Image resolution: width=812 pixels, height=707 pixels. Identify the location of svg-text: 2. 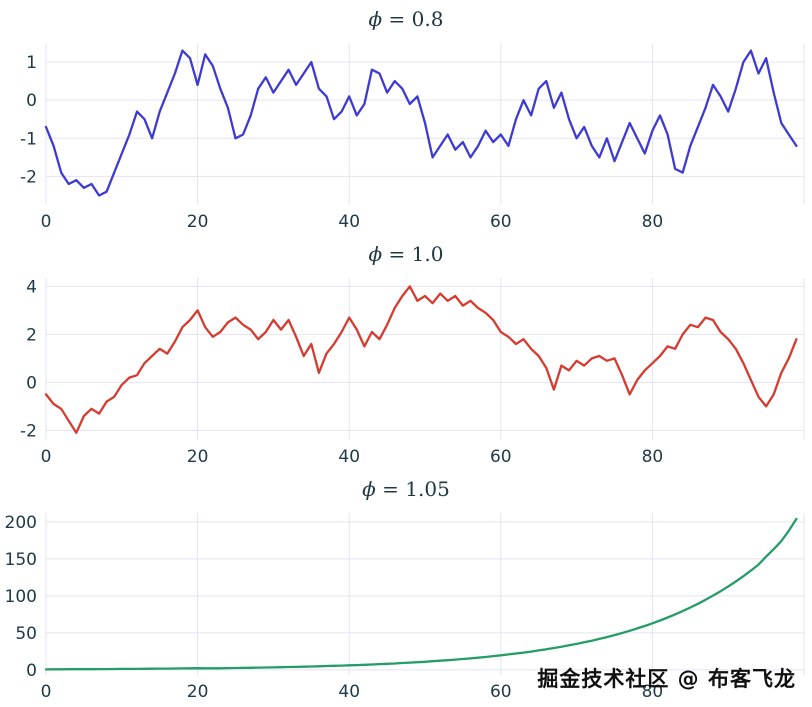
(31, 335).